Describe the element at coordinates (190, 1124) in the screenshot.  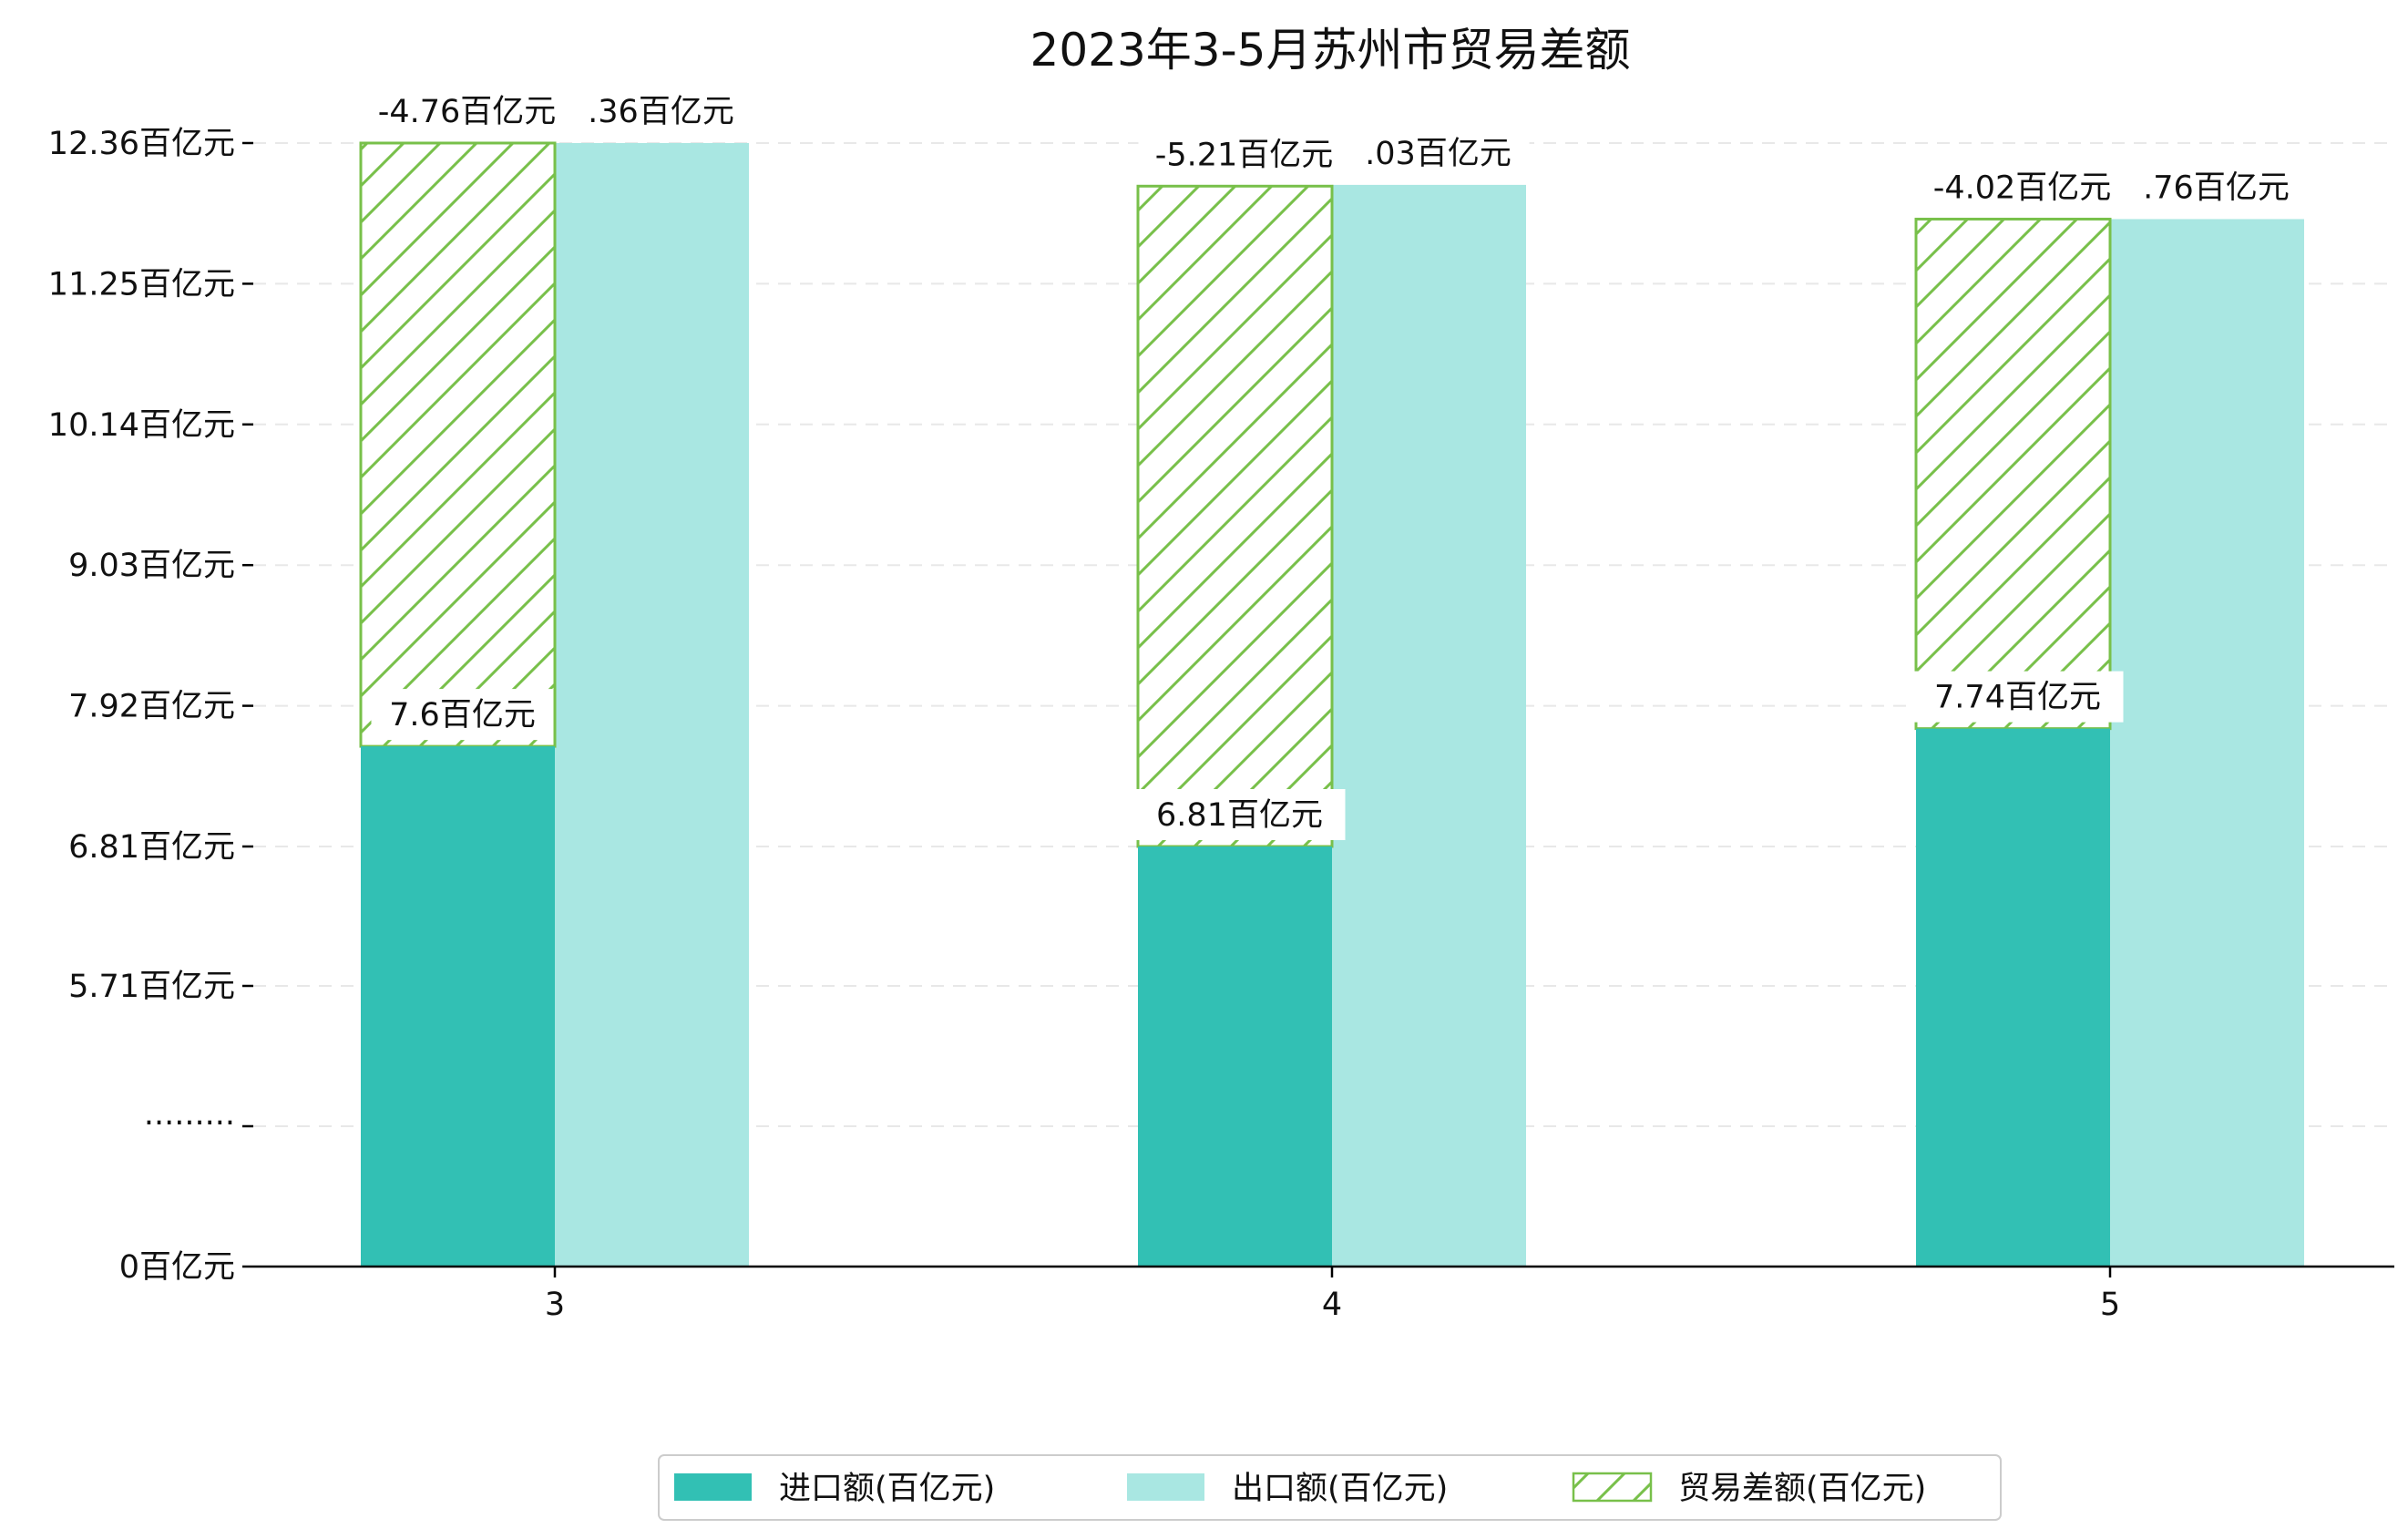
I see `y-axis-break-label: ·········` at that location.